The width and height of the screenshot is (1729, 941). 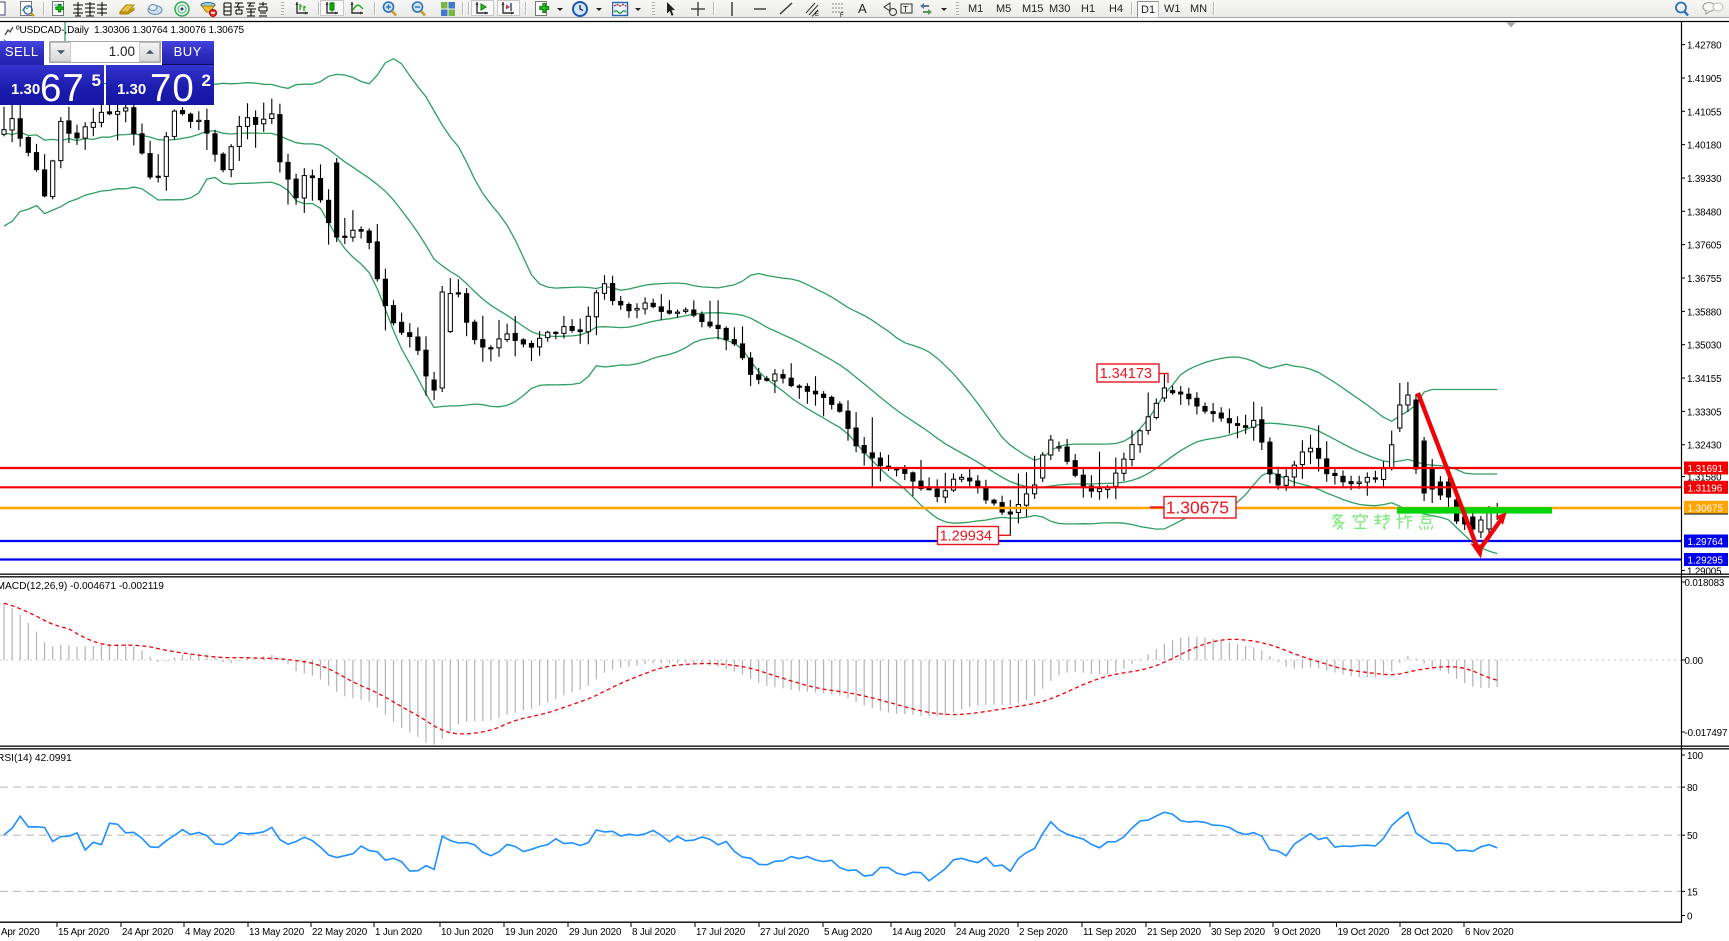 What do you see at coordinates (1692, 892) in the screenshot?
I see `svg-text: 15` at bounding box center [1692, 892].